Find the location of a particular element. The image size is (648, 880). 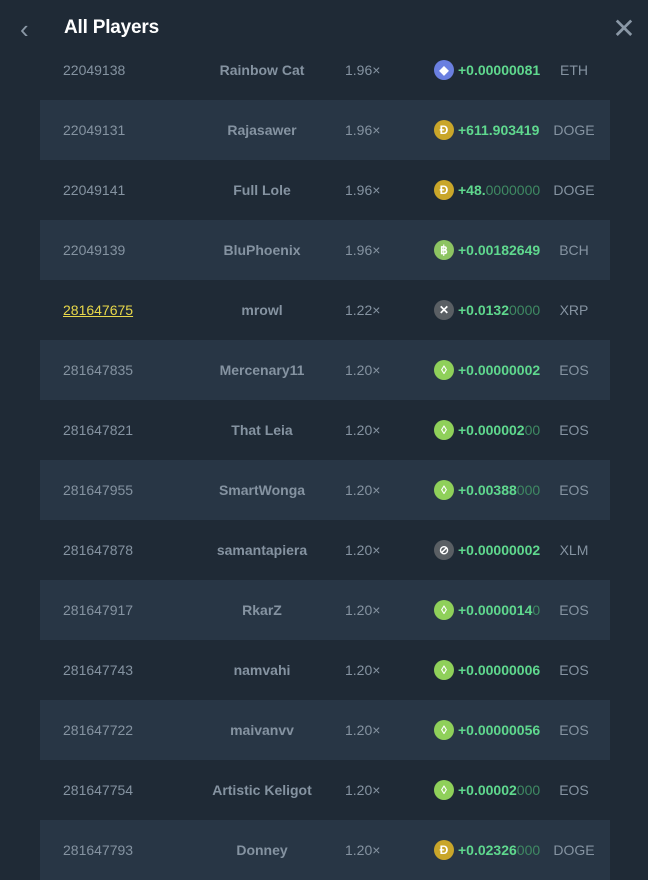

player-row: 22049138 Rainbow Cat 1.96× ◆ +0.00000081 ETH is located at coordinates (325, 70).